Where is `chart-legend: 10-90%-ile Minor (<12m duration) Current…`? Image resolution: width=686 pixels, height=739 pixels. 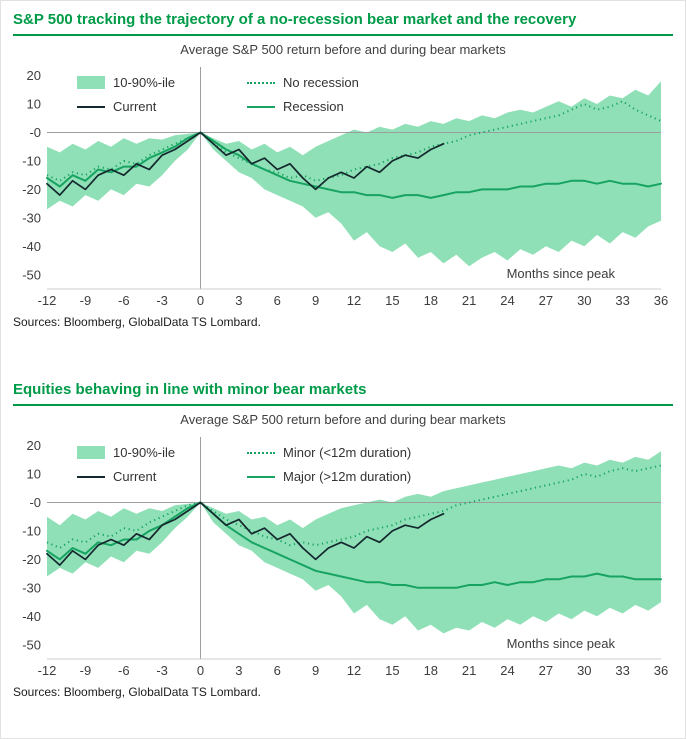 chart-legend: 10-90%-ile Minor (<12m duration) Current… is located at coordinates (244, 464).